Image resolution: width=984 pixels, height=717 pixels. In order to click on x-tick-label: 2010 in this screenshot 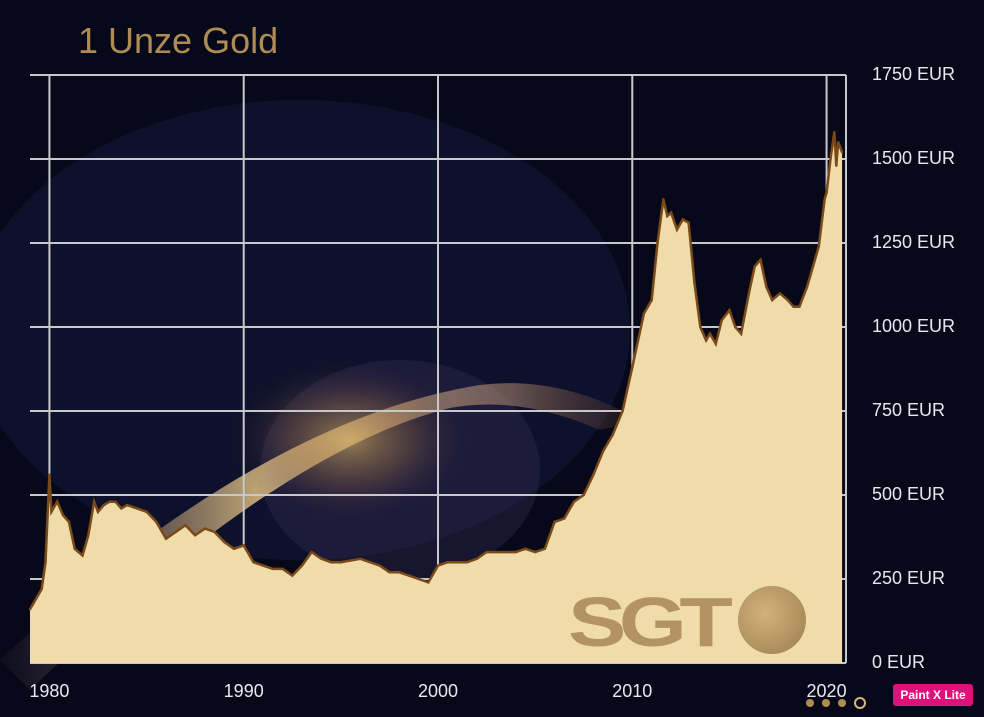, I will do `click(632, 691)`.